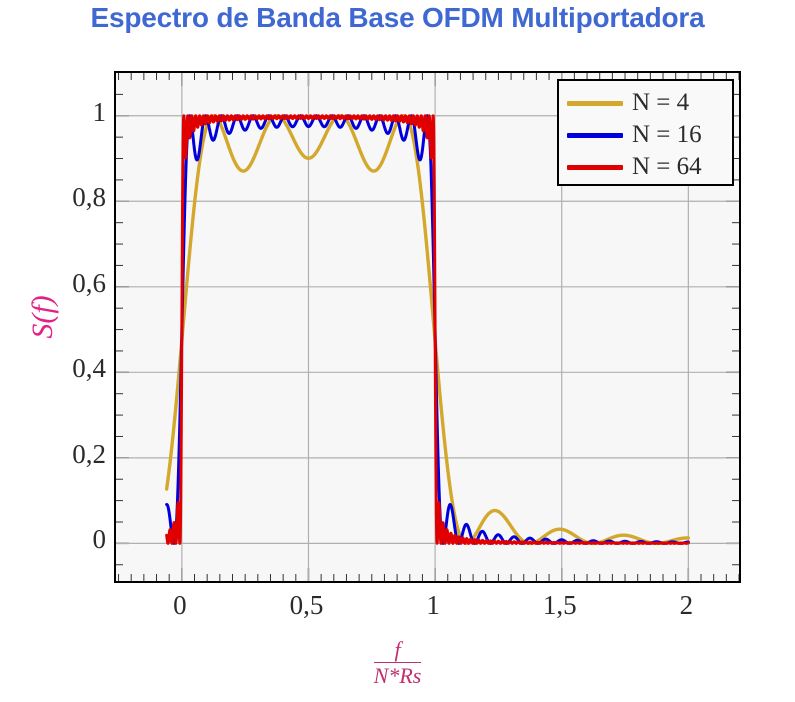 The width and height of the screenshot is (795, 702). What do you see at coordinates (595, 135) in the screenshot?
I see `legend-swatch-n16` at bounding box center [595, 135].